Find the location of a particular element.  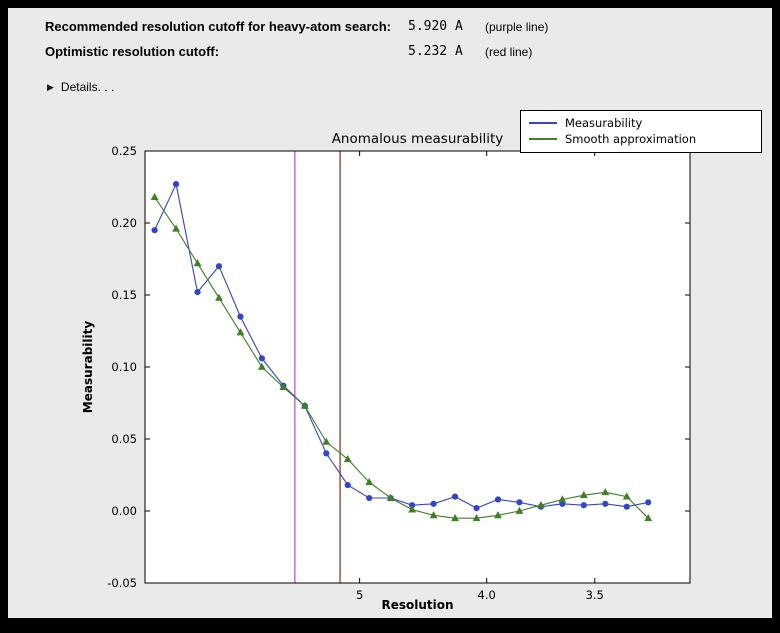

y-tick-label: 0.05 is located at coordinates (124, 439).